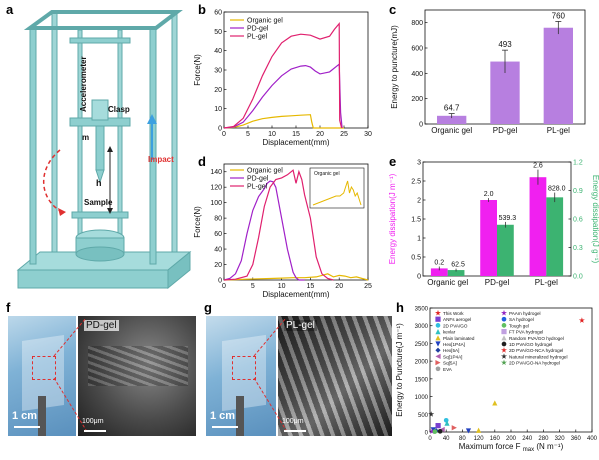 This screenshot has width=599, height=460. I want to click on panel-label-h: h, so click(400, 307).